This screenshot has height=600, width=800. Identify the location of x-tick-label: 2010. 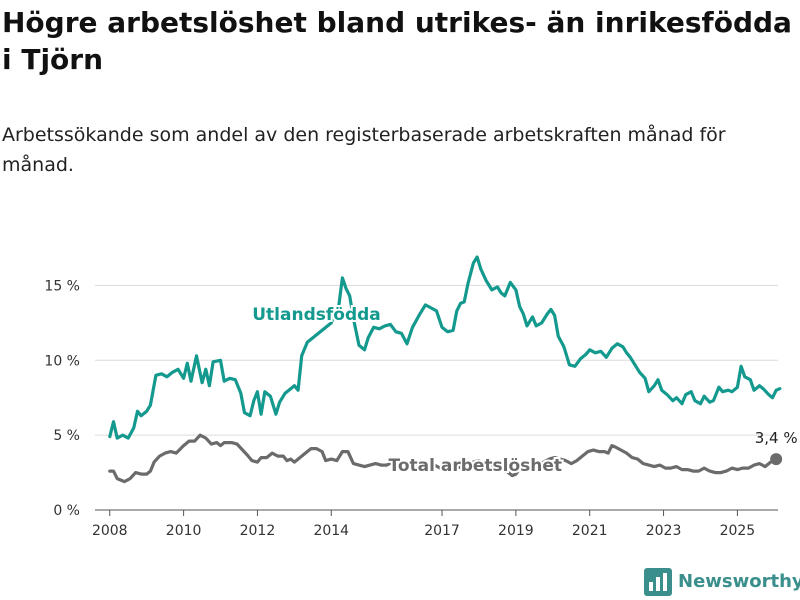
(184, 531).